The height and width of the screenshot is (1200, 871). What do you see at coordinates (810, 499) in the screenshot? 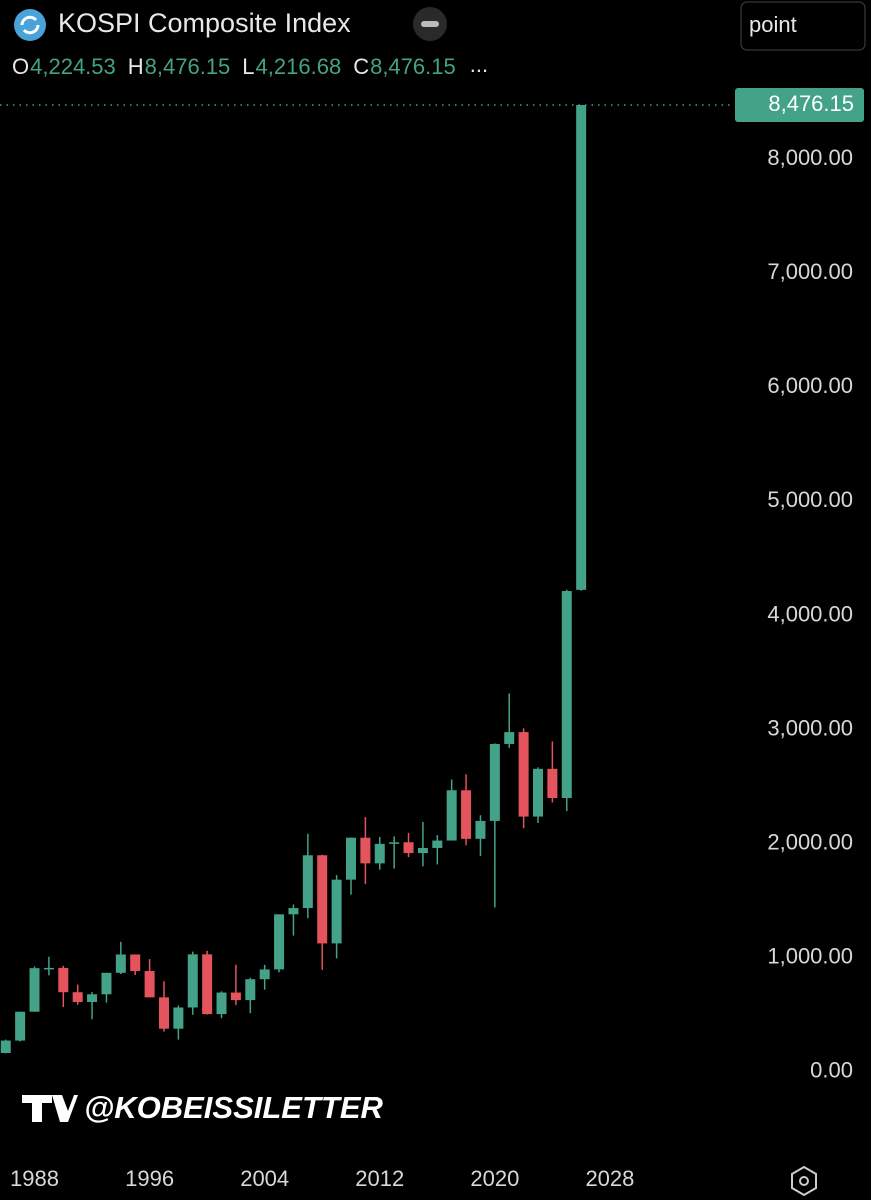
I see `y-tick-label: 5,000.00` at bounding box center [810, 499].